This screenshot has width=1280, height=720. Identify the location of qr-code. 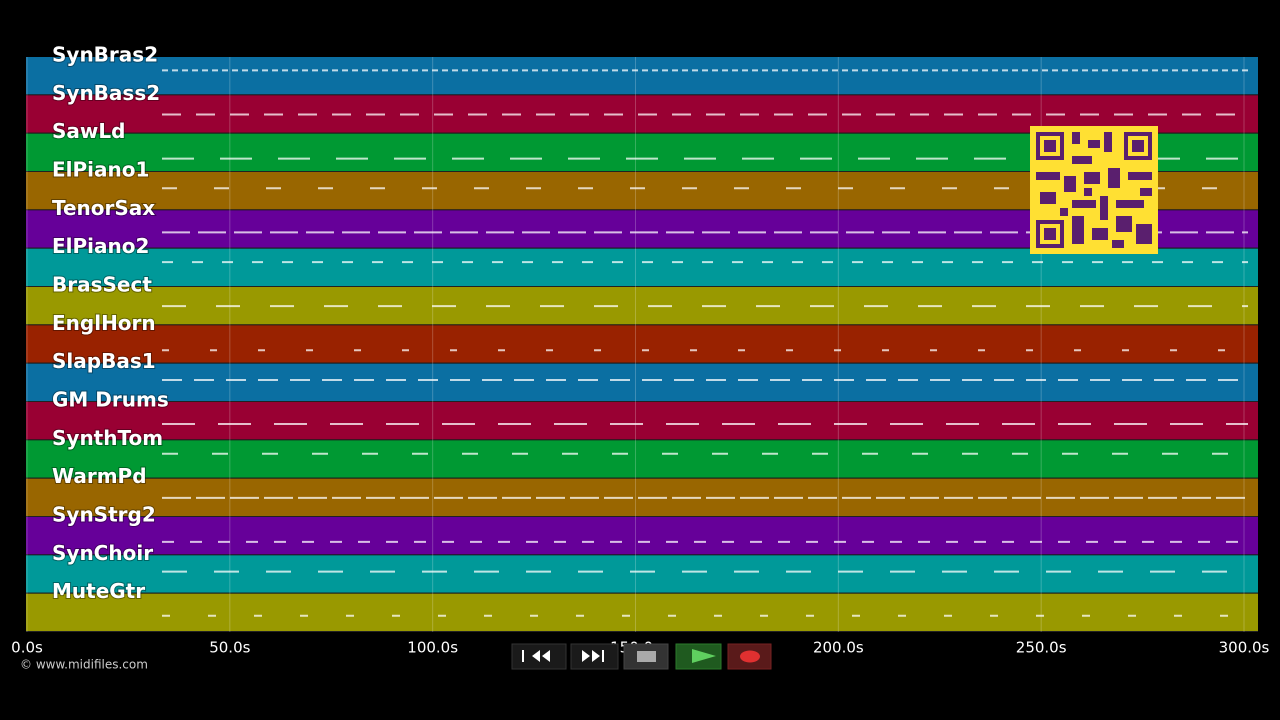
(1094, 190).